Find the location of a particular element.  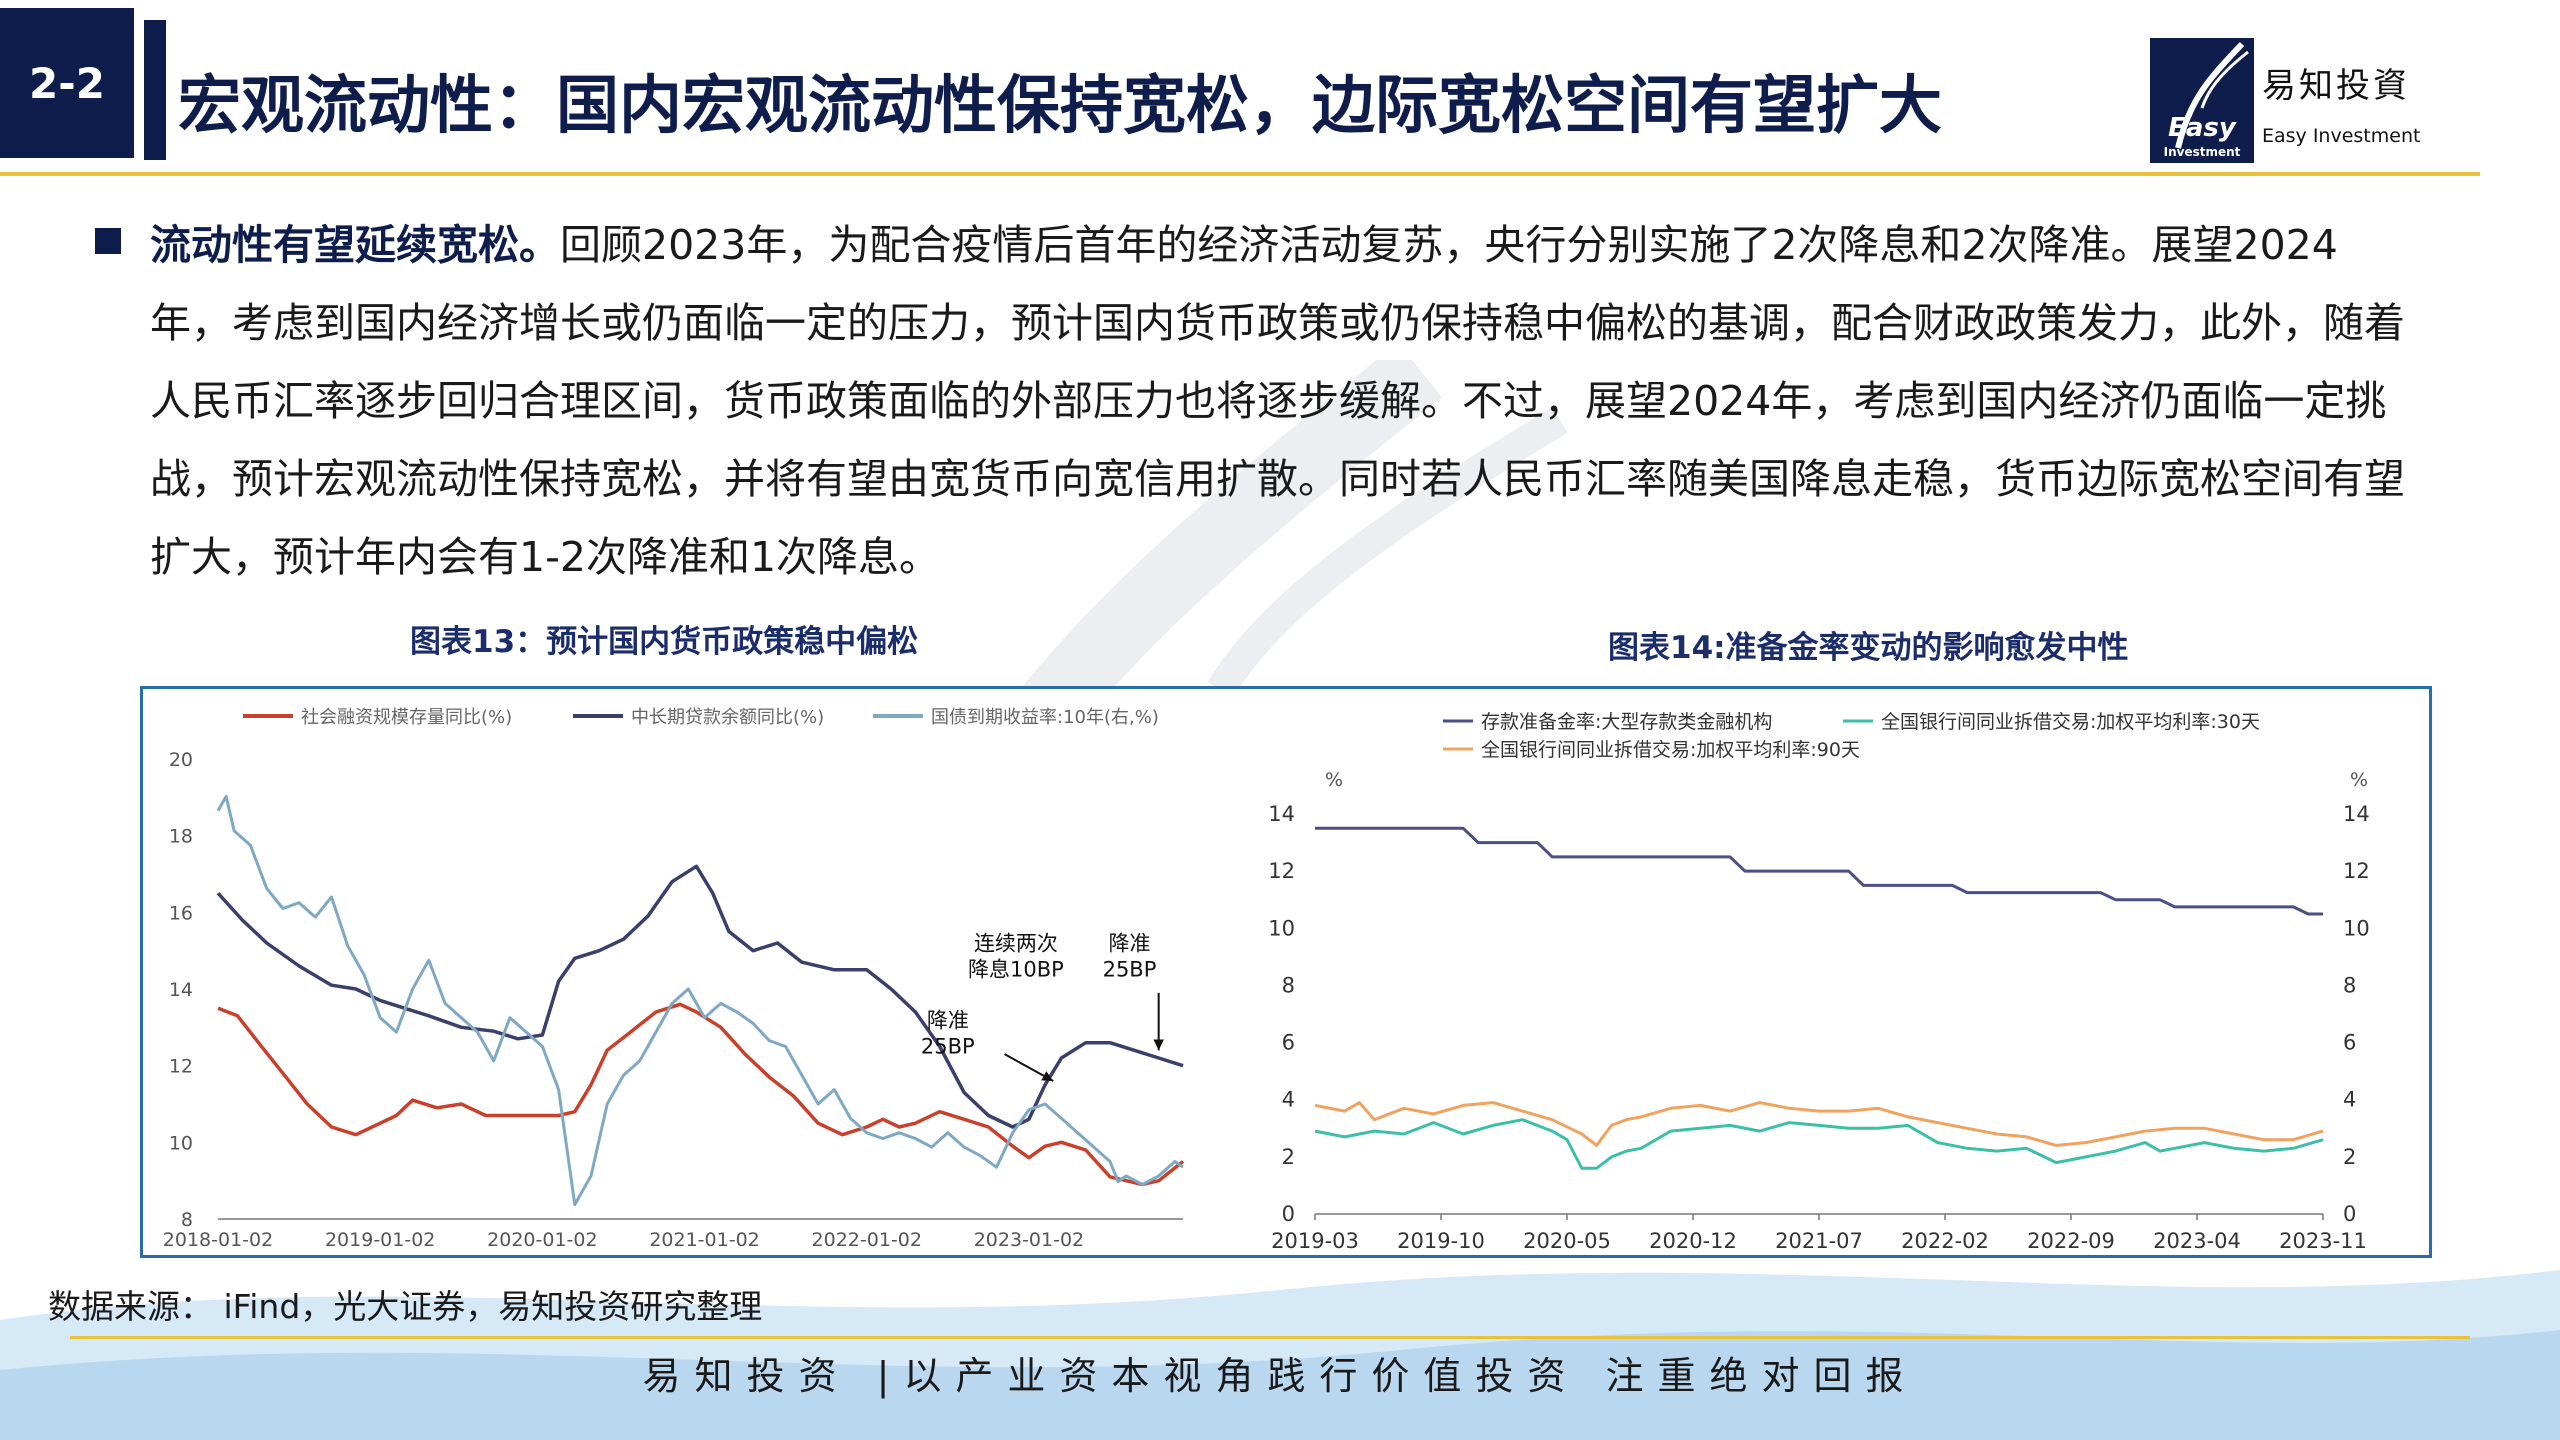

chart14-legend-label: 全国银行间同业拆借交易:加权平均利率:90天 is located at coordinates (1670, 750).